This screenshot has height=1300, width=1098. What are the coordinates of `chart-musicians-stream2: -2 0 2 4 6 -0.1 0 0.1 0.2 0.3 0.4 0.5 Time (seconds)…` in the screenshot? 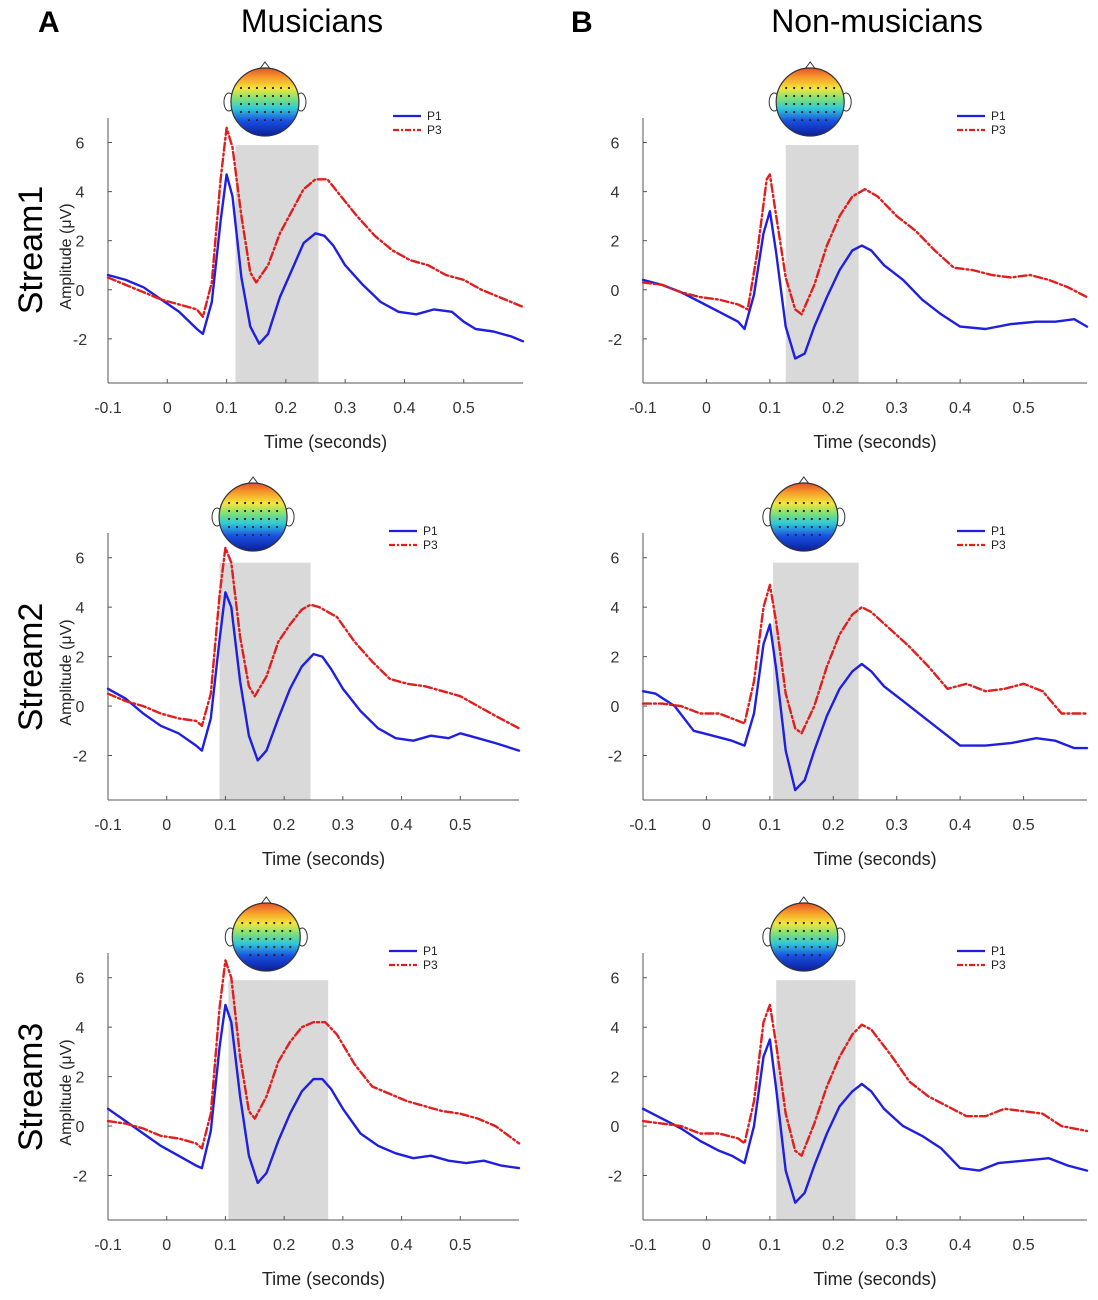 It's located at (289, 672).